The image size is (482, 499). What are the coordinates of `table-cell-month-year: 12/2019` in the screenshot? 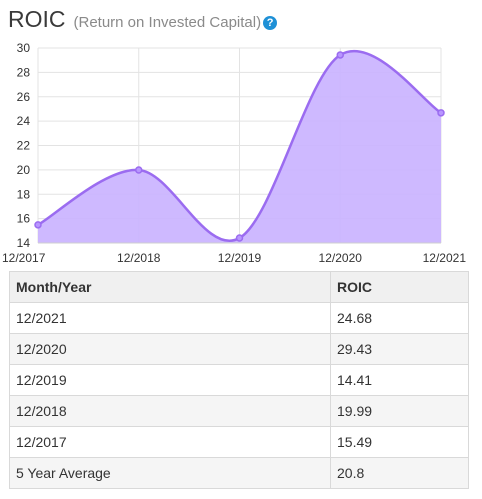 It's located at (170, 380).